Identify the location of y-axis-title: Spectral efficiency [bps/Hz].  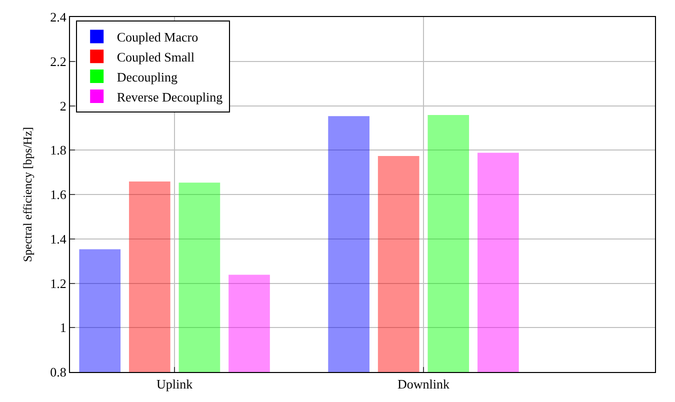
(27, 194).